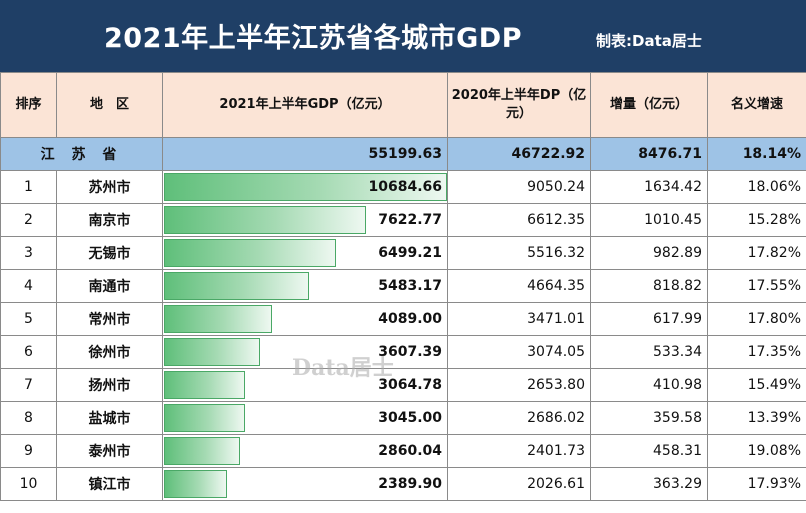  I want to click on growth-cell: 13.39%, so click(756, 418).